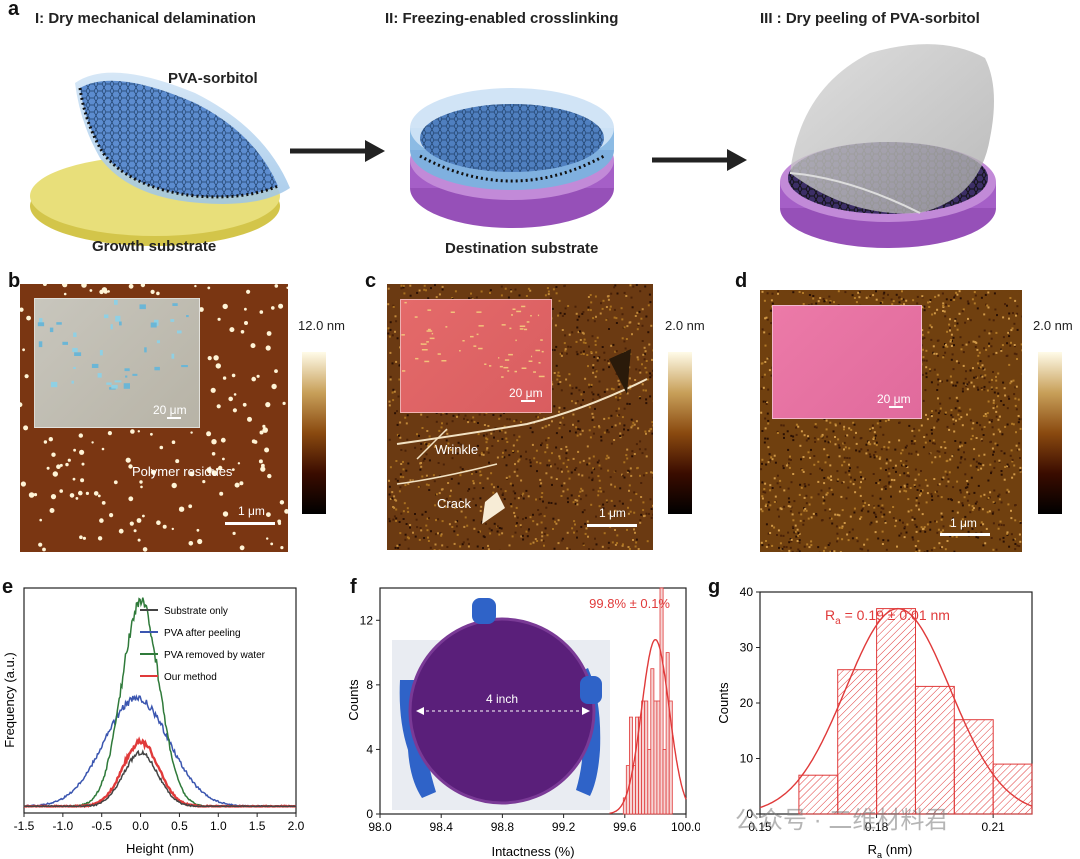  I want to click on chart-e-legend-label: Our method, so click(190, 677).